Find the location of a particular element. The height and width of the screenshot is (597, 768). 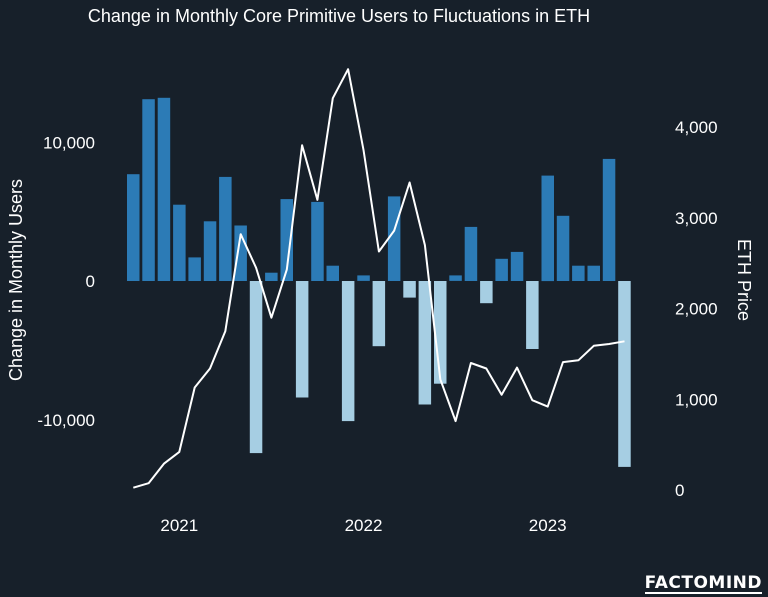

y-tick-label: 10,000 is located at coordinates (69, 142).